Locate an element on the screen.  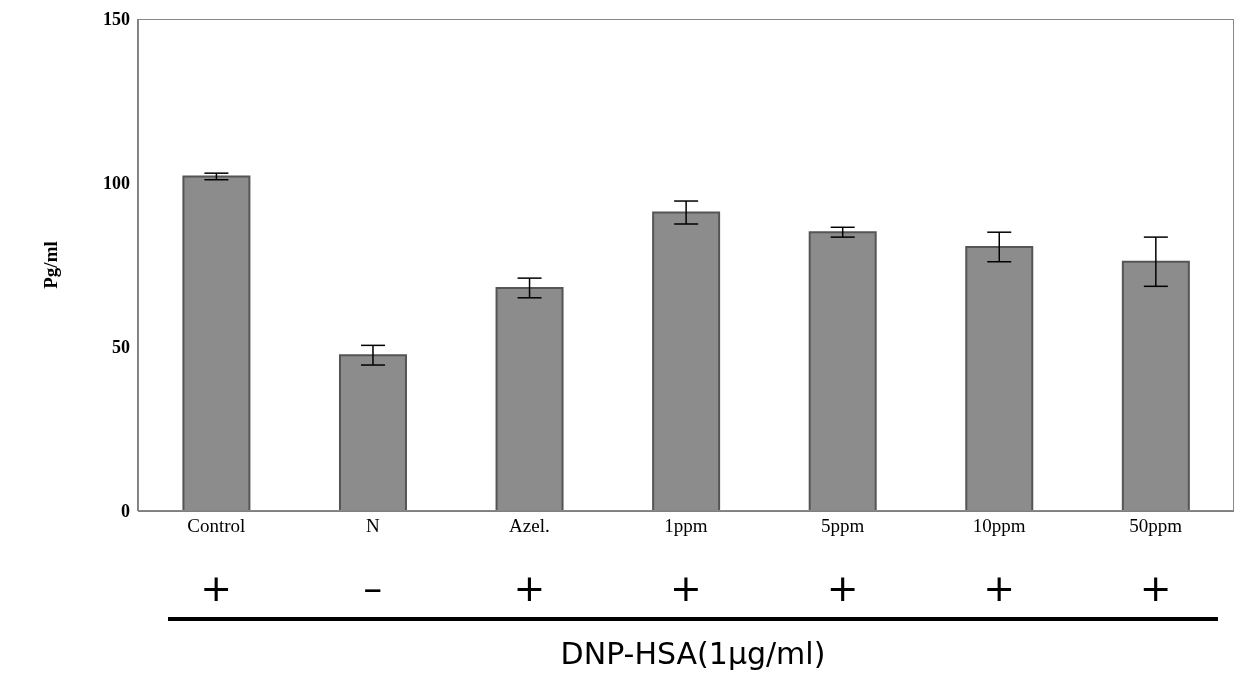
x-tick-label: Azel. is located at coordinates (529, 526).